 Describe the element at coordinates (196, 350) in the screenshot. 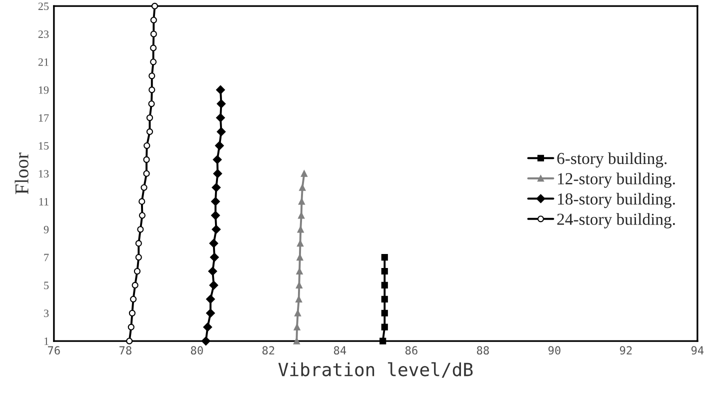

I see `x-tick-label: 80` at that location.